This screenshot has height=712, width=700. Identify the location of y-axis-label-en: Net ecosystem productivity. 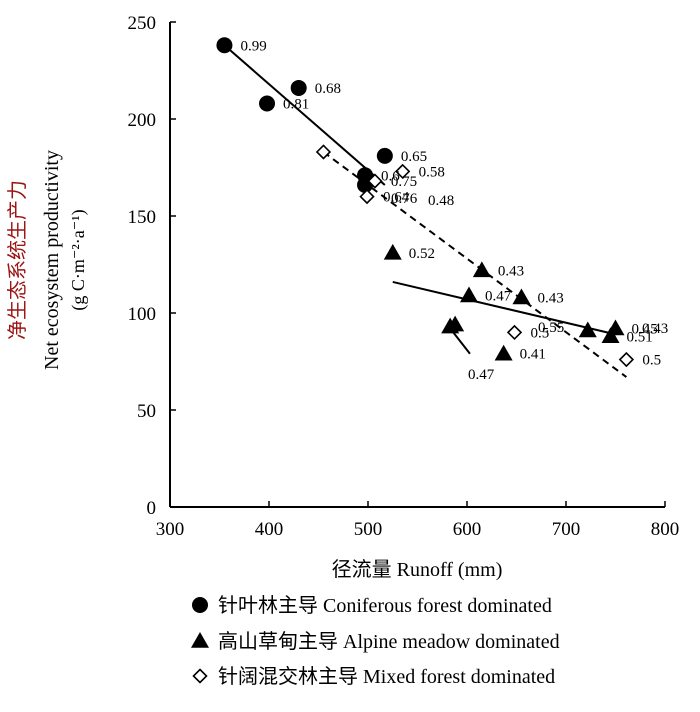
(52, 260).